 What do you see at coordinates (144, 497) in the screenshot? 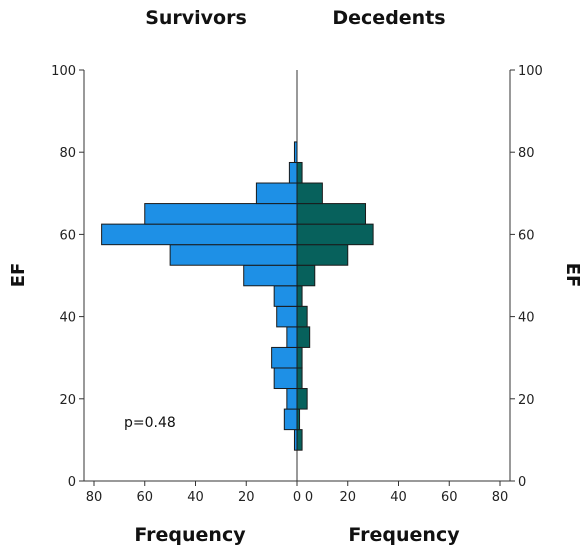
I see `left-x-tick-label-1: 60` at bounding box center [144, 497].